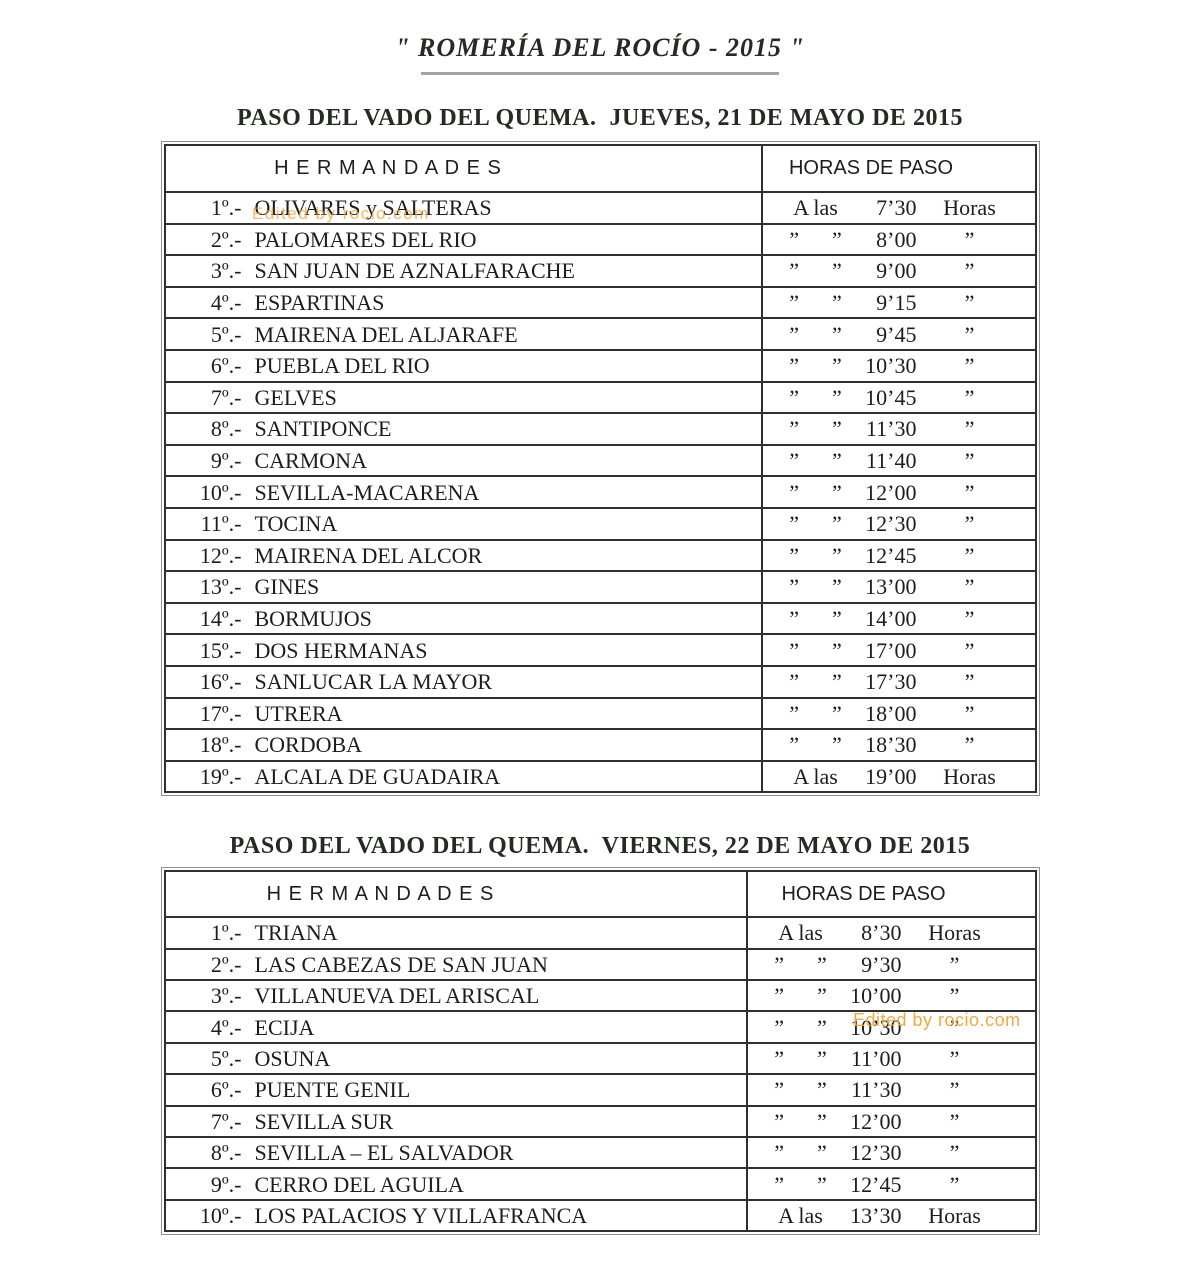  What do you see at coordinates (891, 745) in the screenshot?
I see `time-value: 18’30` at bounding box center [891, 745].